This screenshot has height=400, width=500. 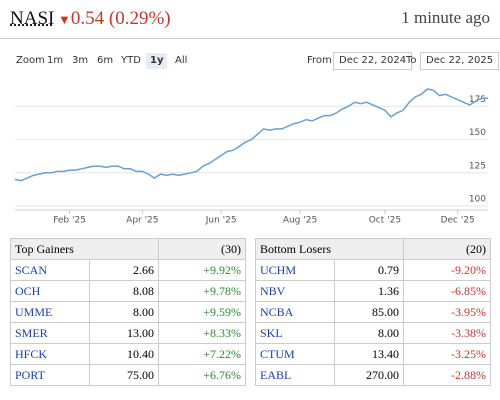 What do you see at coordinates (447, 333) in the screenshot?
I see `change-cell: -3.38%` at bounding box center [447, 333].